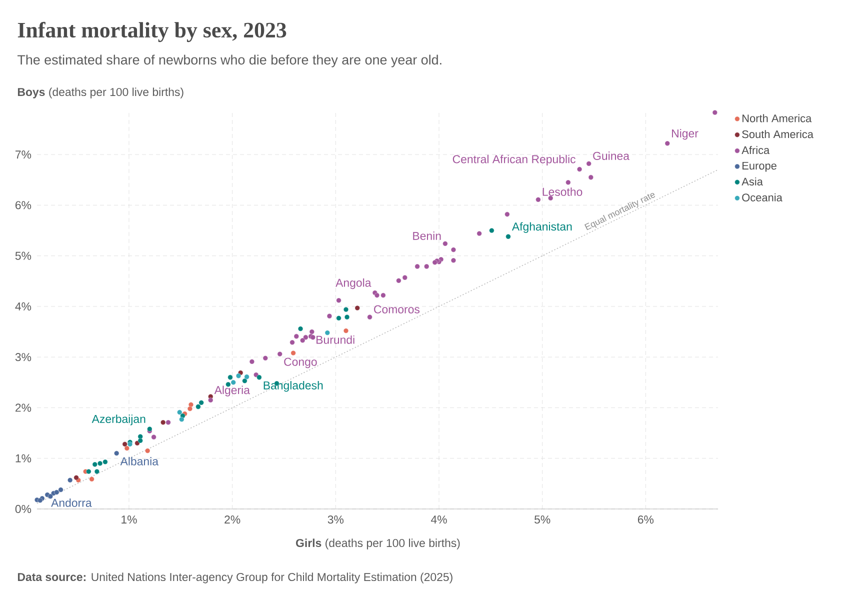 Image resolution: width=850 pixels, height=600 pixels. I want to click on x-axis-title: Girls (deaths per 100 live births), so click(378, 544).